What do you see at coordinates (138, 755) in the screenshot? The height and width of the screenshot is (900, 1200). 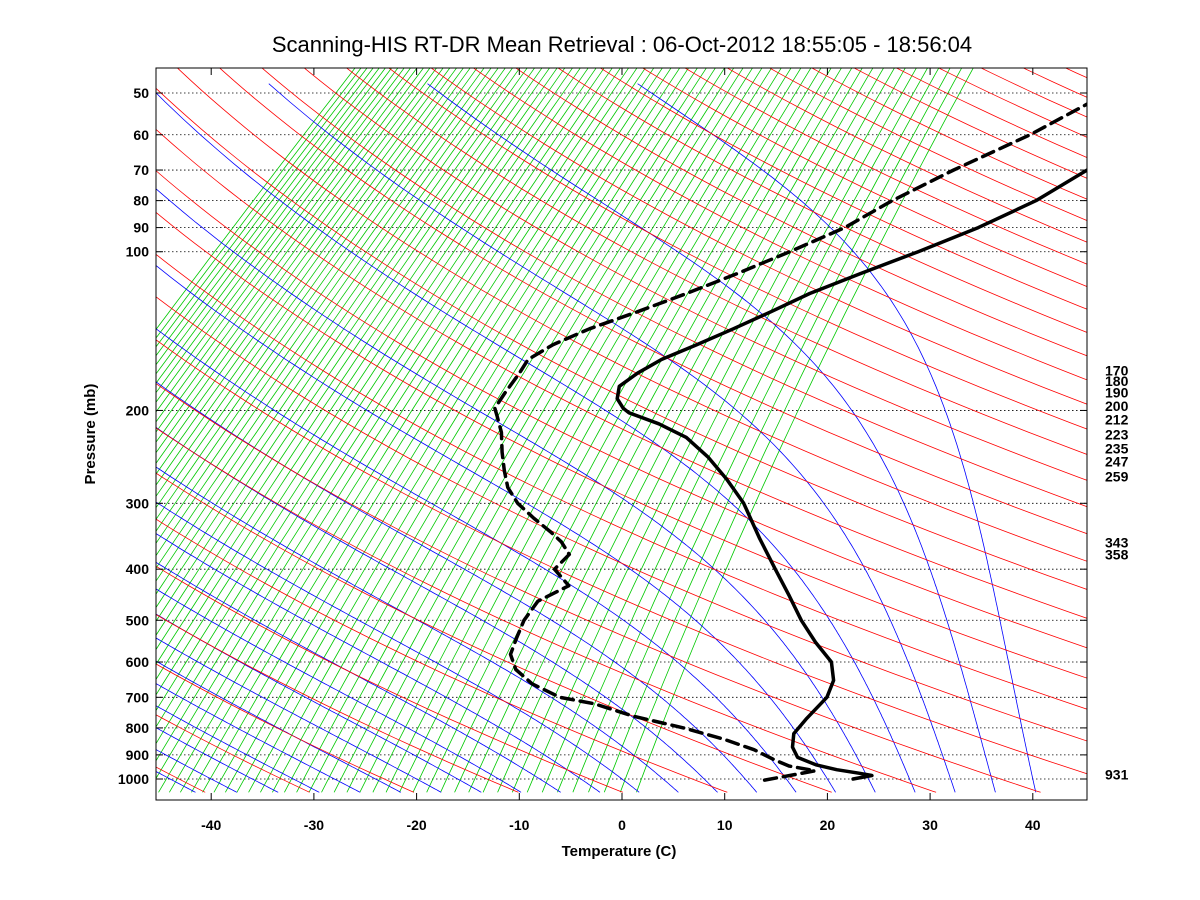 I see `y-tick-label: 900` at bounding box center [138, 755].